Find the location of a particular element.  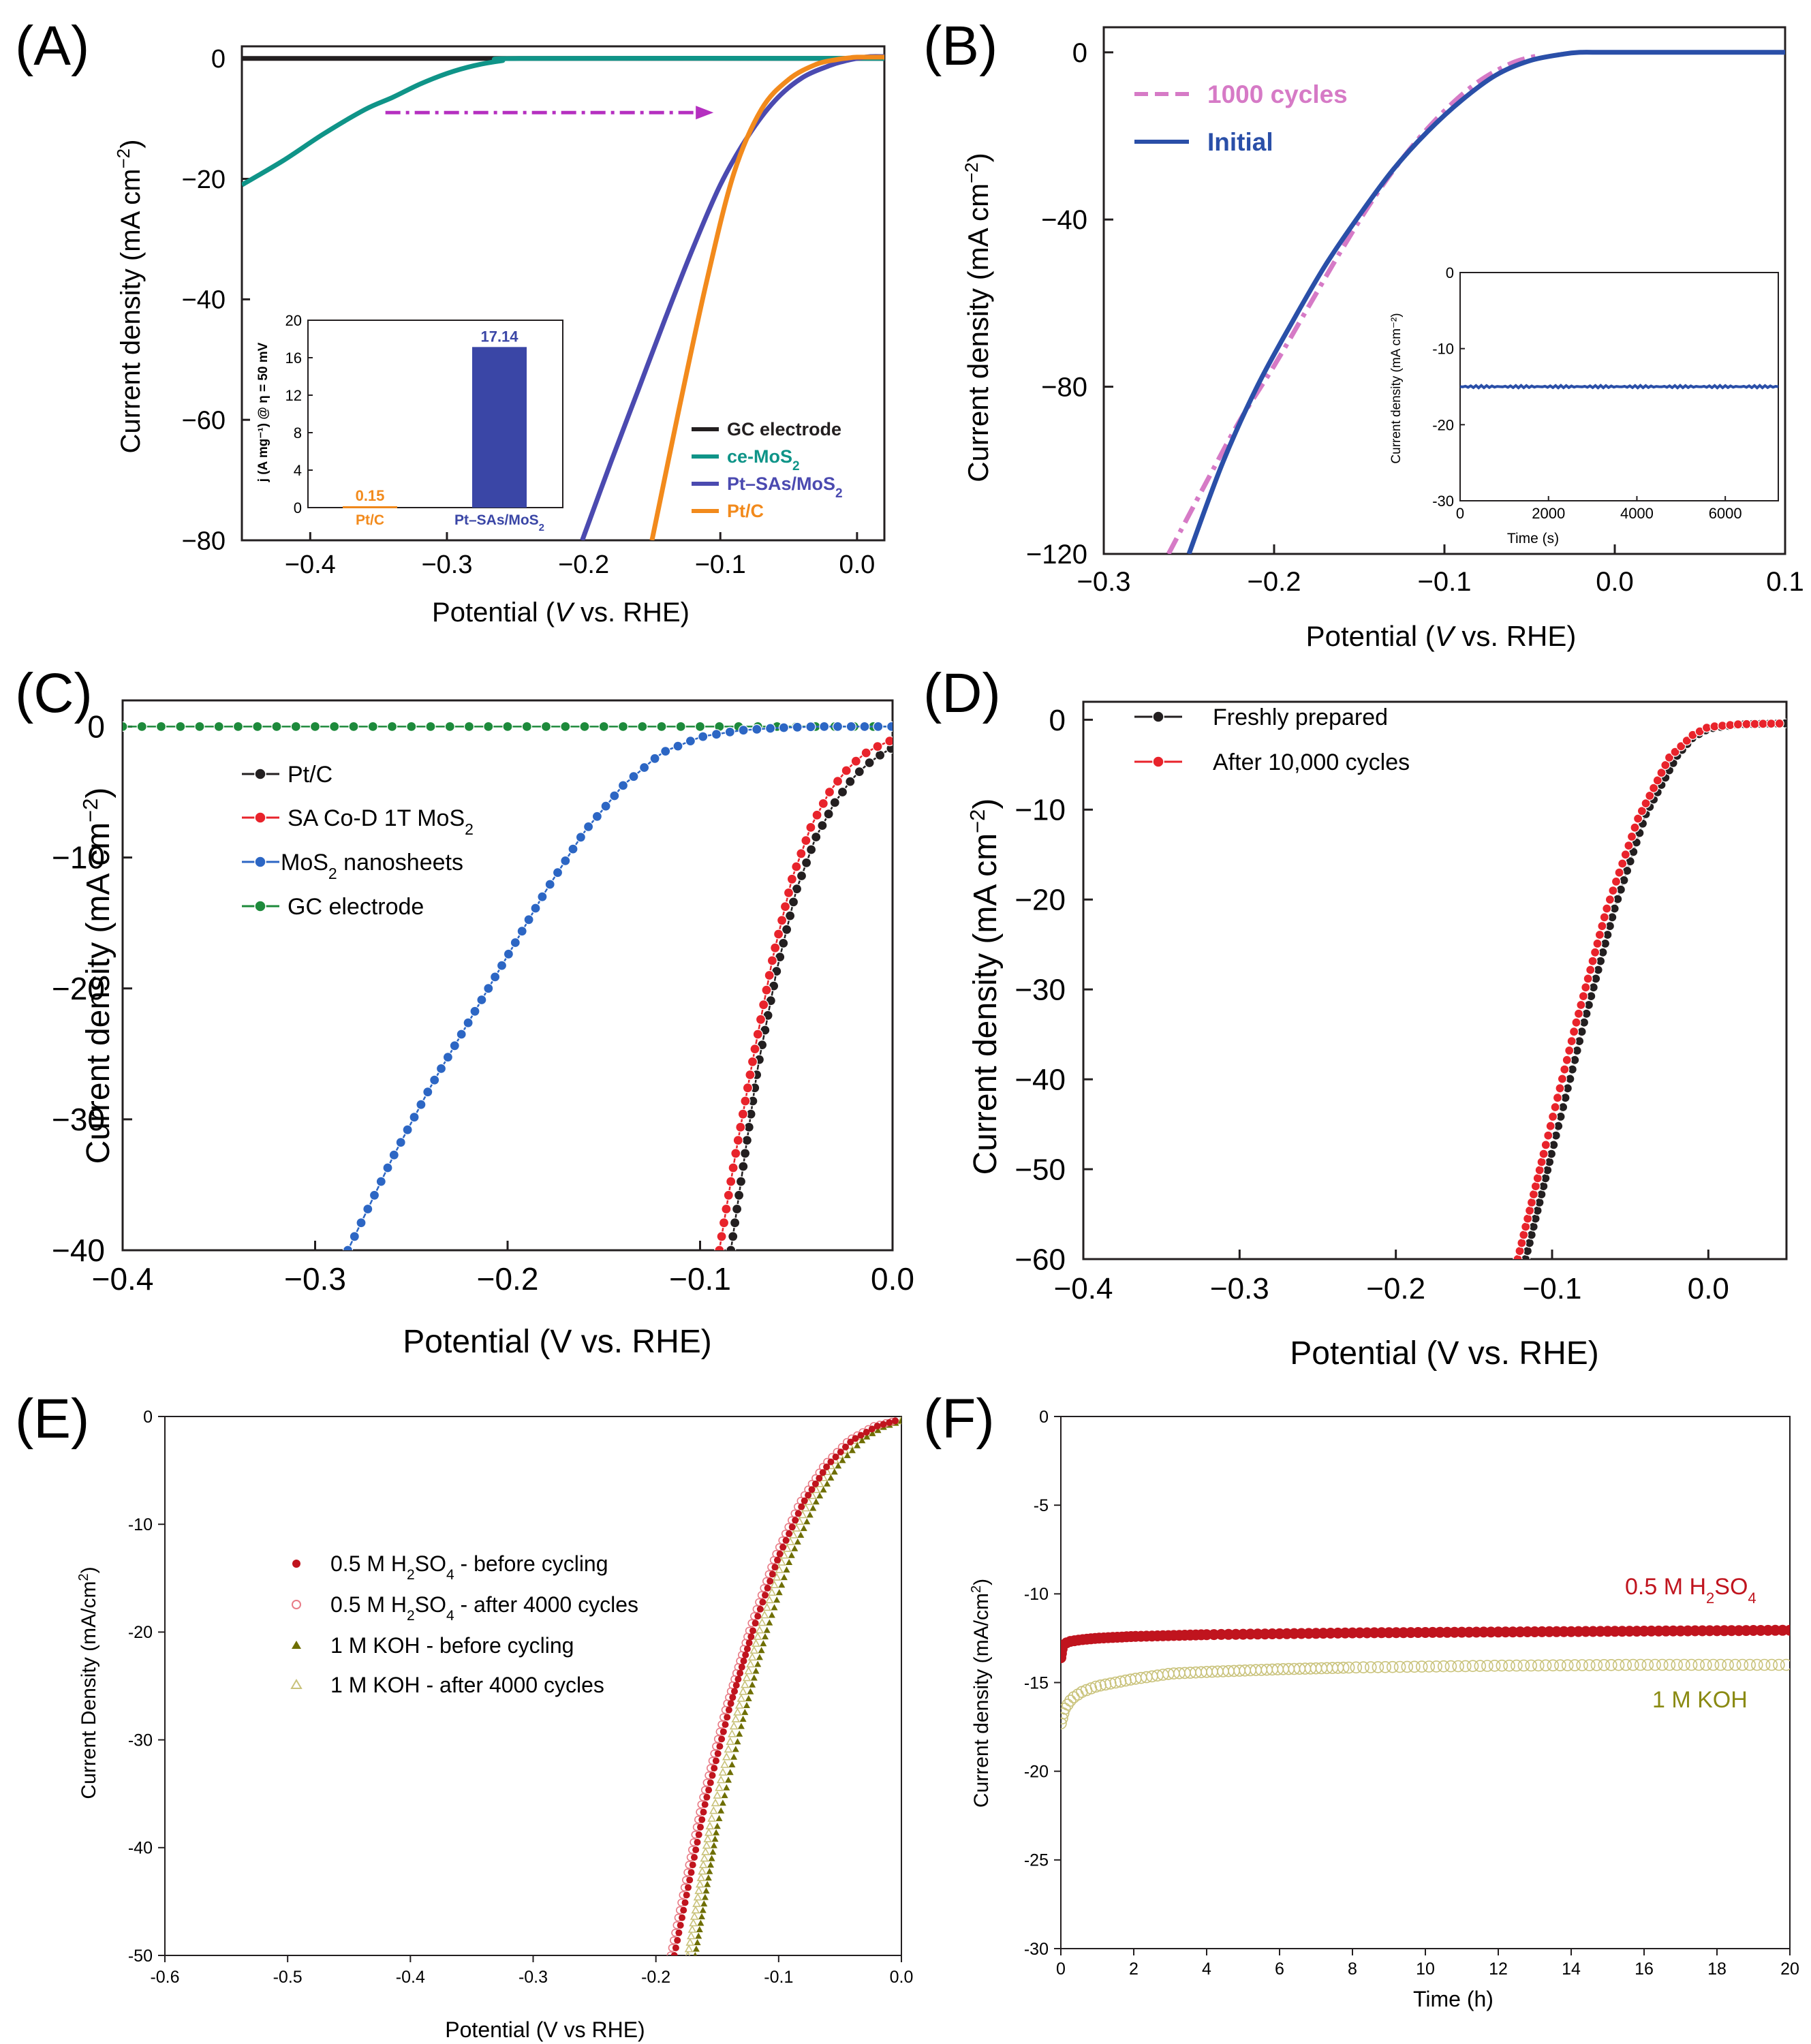

panel-c-y-tick-label: −10 is located at coordinates (78, 858).